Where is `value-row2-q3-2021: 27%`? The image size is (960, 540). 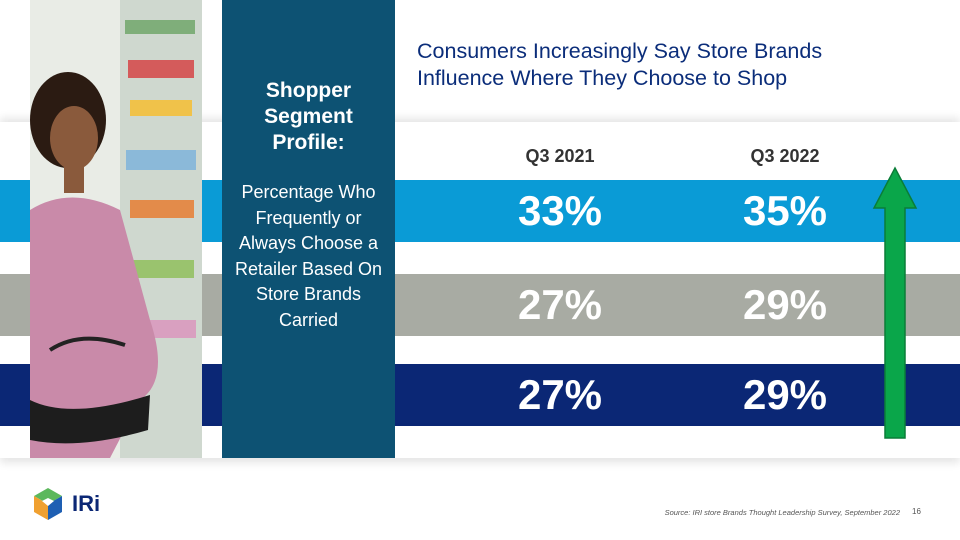 value-row2-q3-2021: 27% is located at coordinates (560, 304).